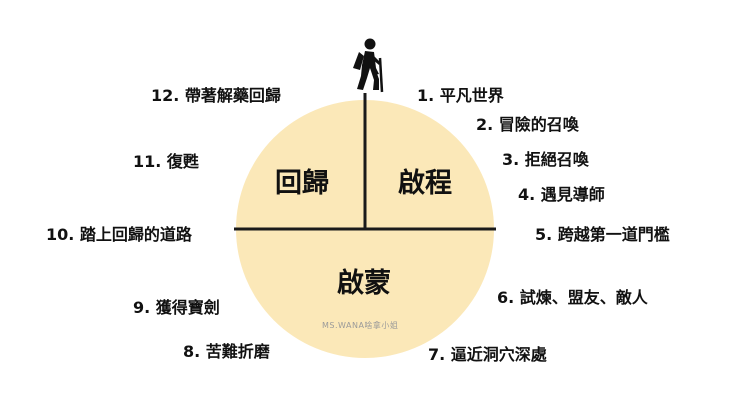 The width and height of the screenshot is (730, 410). Describe the element at coordinates (216, 95) in the screenshot. I see `stage-12-label: 12. 帶著解藥回歸` at that location.